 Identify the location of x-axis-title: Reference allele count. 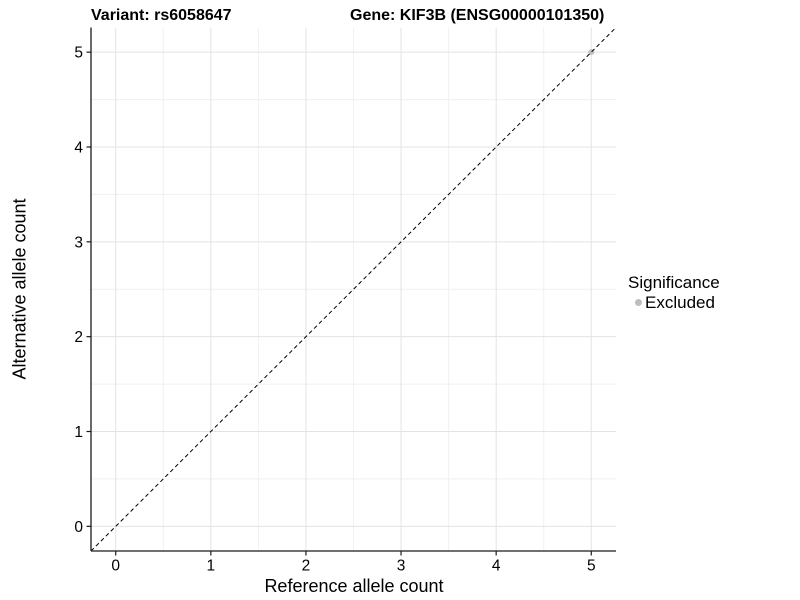
(354, 586).